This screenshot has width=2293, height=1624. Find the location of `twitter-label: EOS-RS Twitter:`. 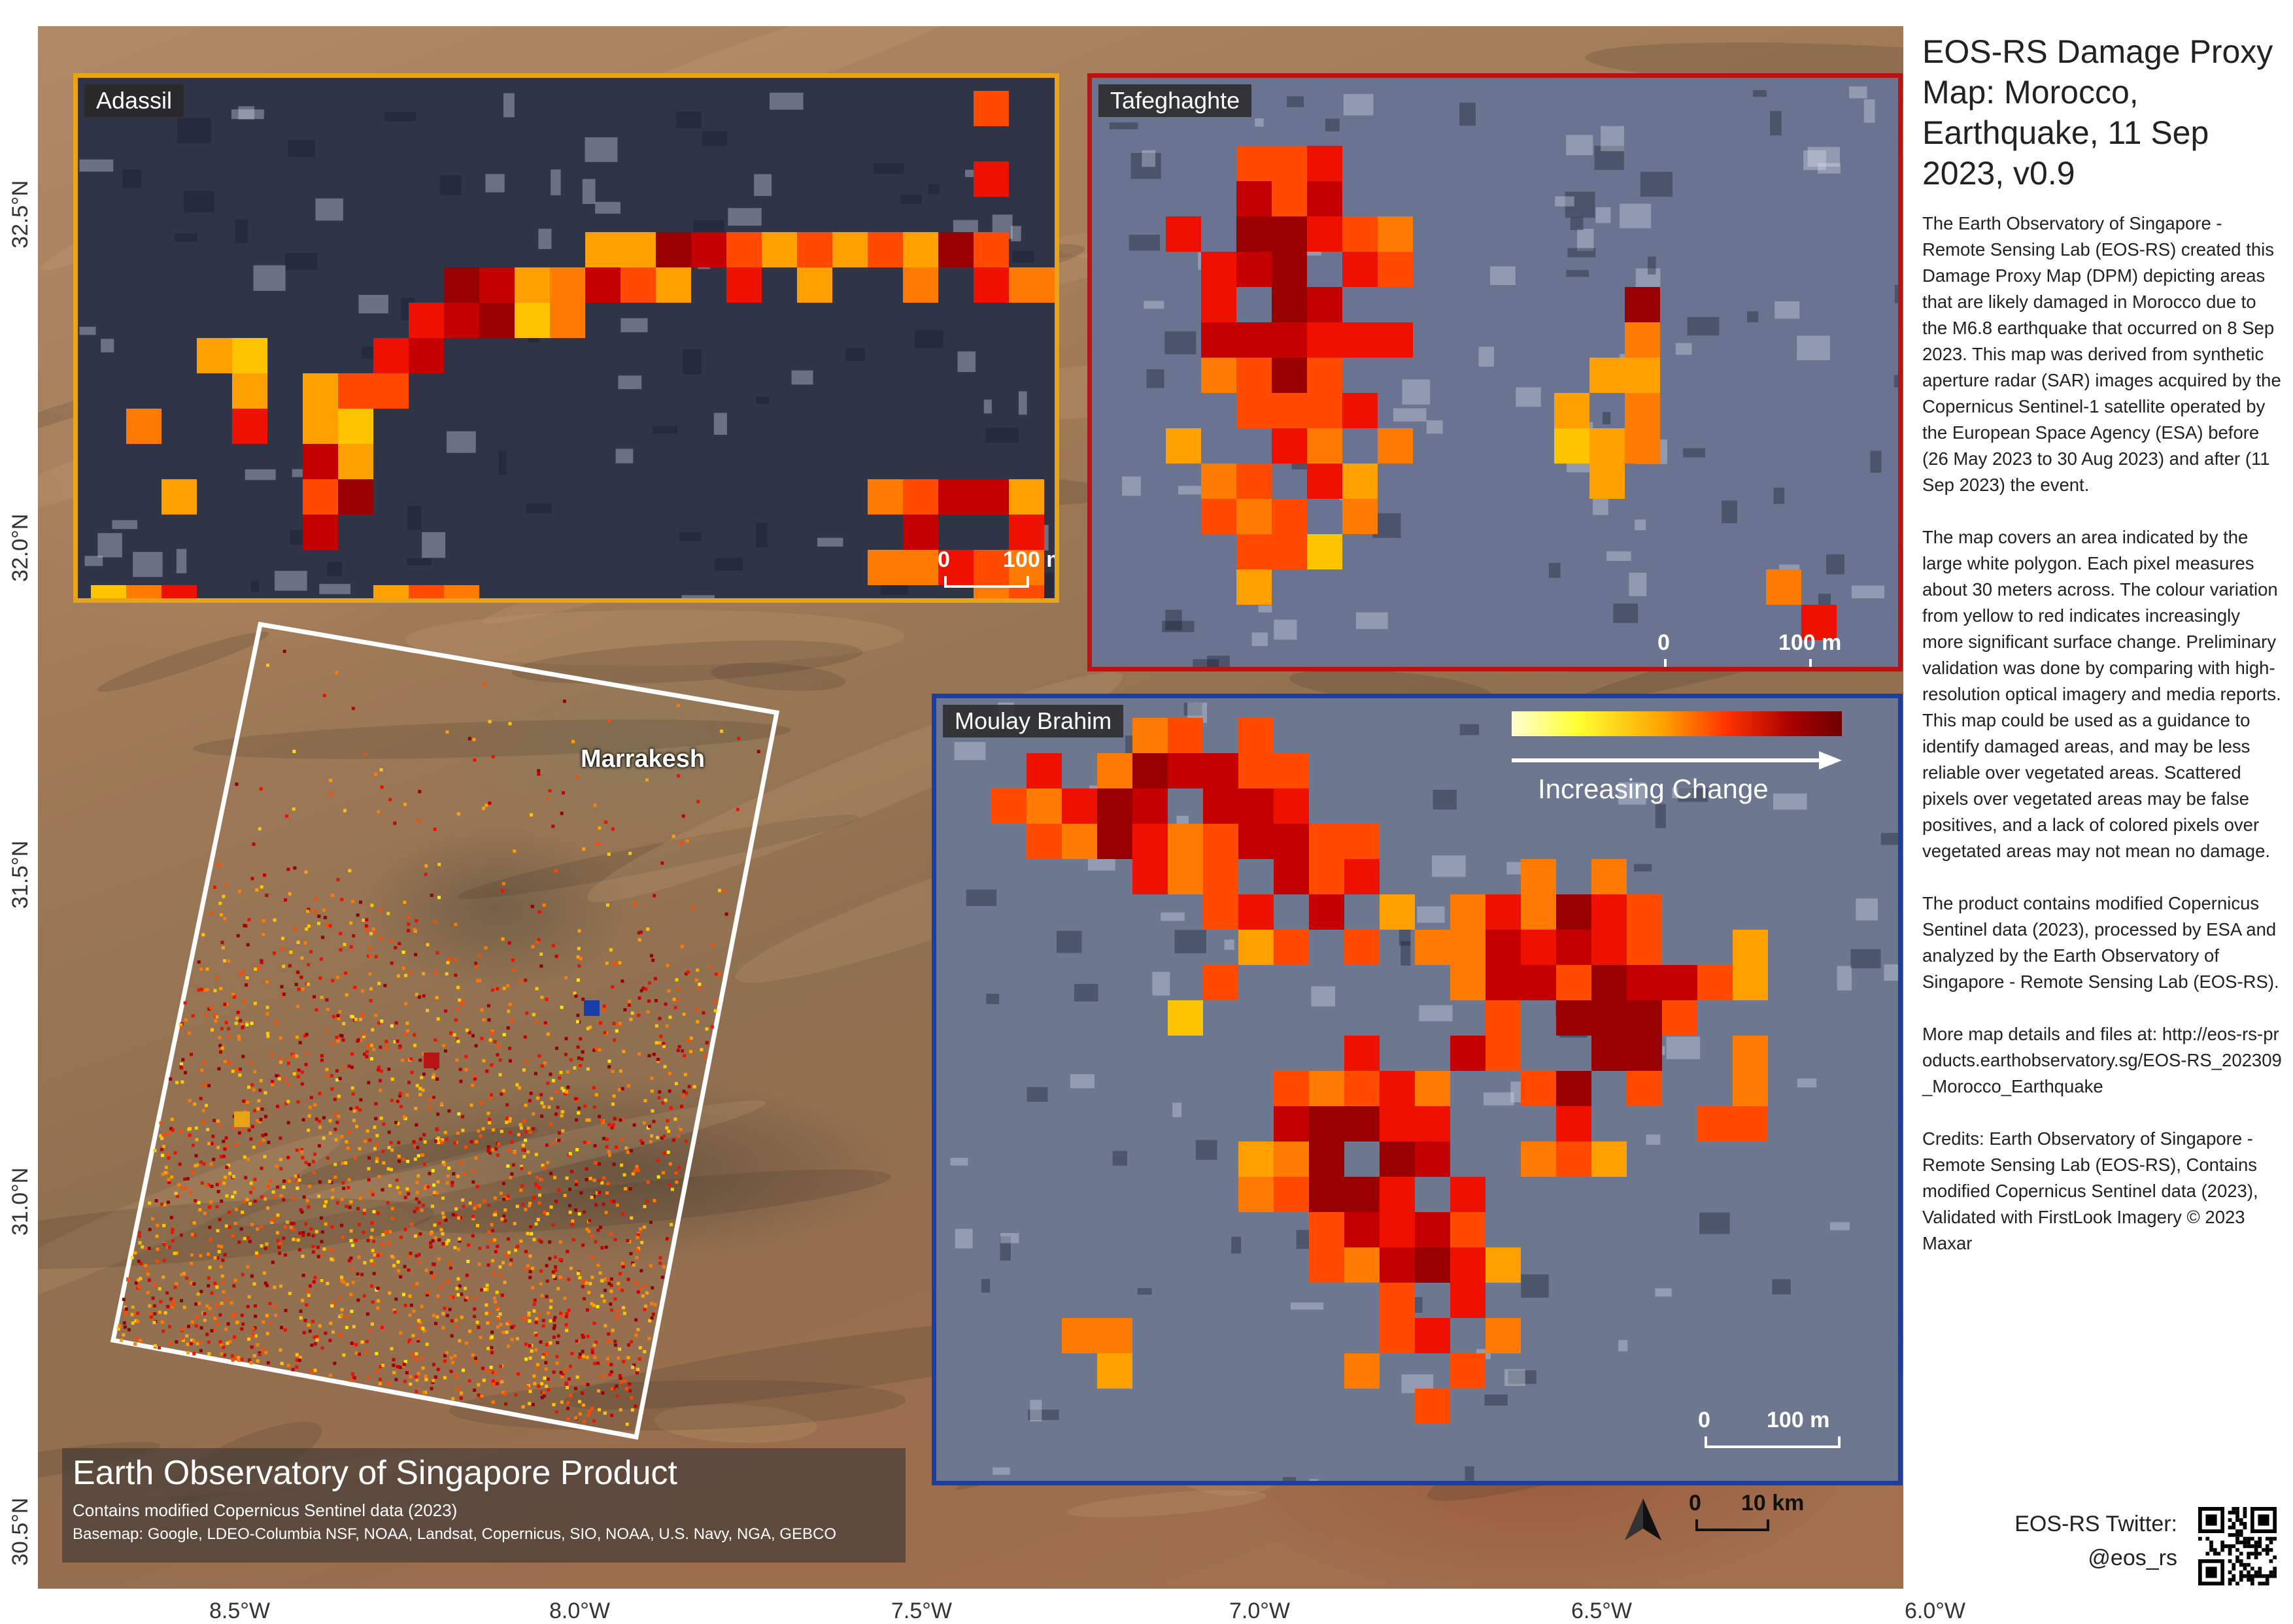

twitter-label: EOS-RS Twitter: is located at coordinates (2095, 1524).